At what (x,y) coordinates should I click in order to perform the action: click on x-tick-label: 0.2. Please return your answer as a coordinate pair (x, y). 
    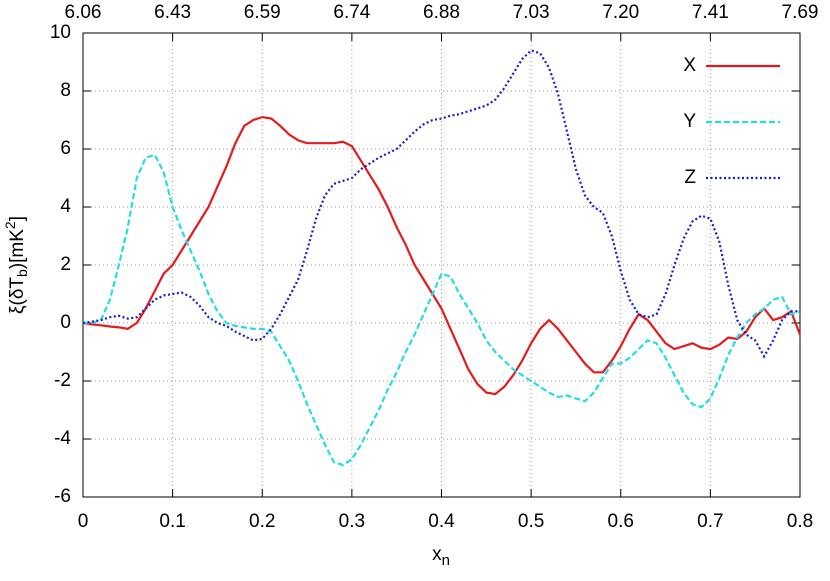
    Looking at the image, I should click on (262, 521).